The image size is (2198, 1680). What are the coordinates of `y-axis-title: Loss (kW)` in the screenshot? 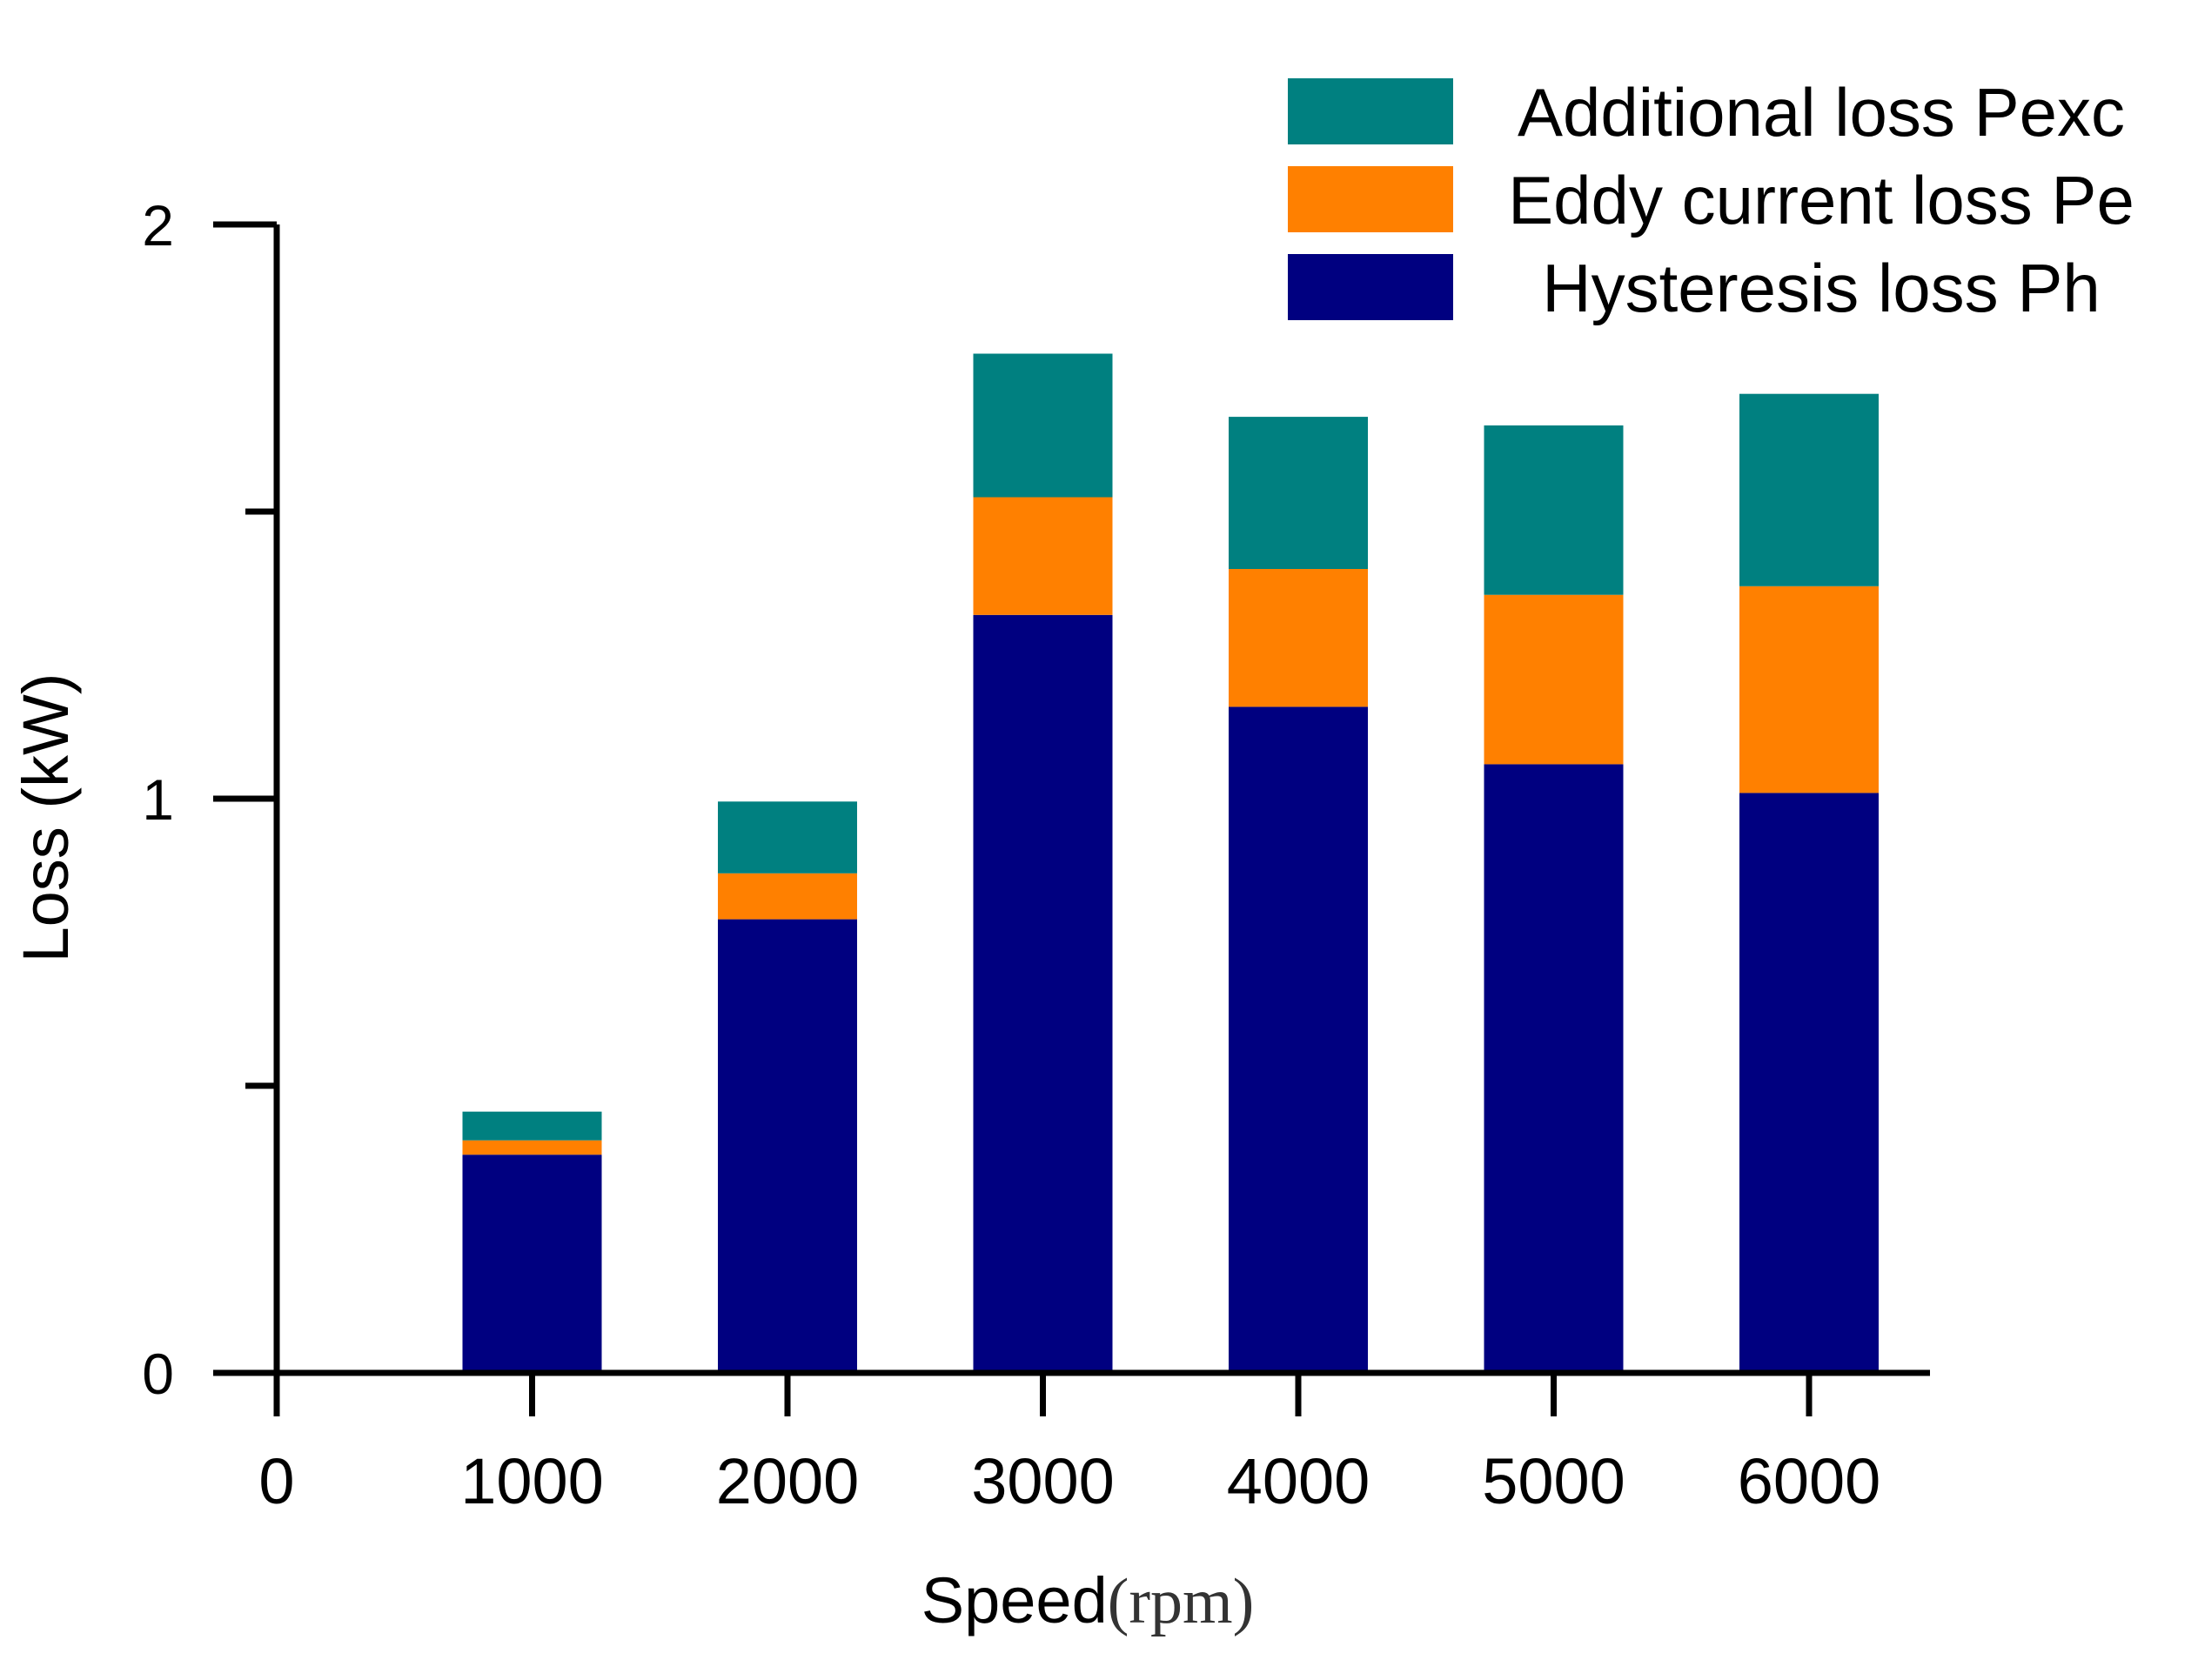 It's located at (46, 818).